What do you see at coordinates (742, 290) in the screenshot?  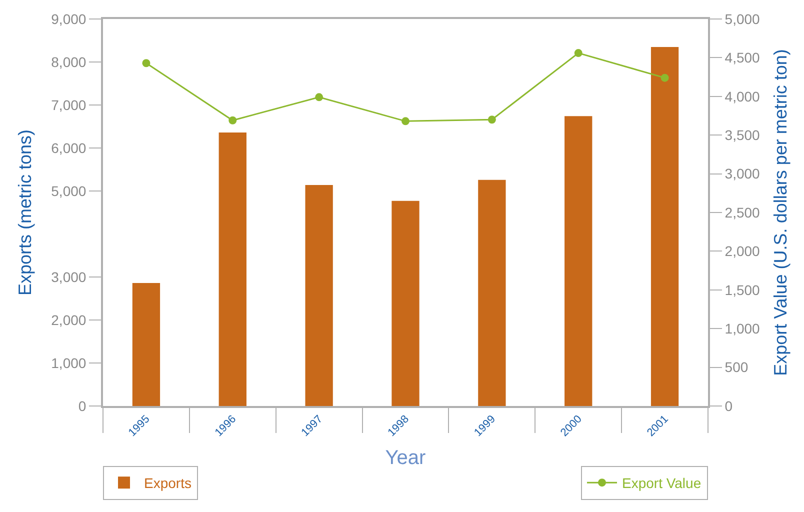 I see `y2-tick-label: 1,500` at bounding box center [742, 290].